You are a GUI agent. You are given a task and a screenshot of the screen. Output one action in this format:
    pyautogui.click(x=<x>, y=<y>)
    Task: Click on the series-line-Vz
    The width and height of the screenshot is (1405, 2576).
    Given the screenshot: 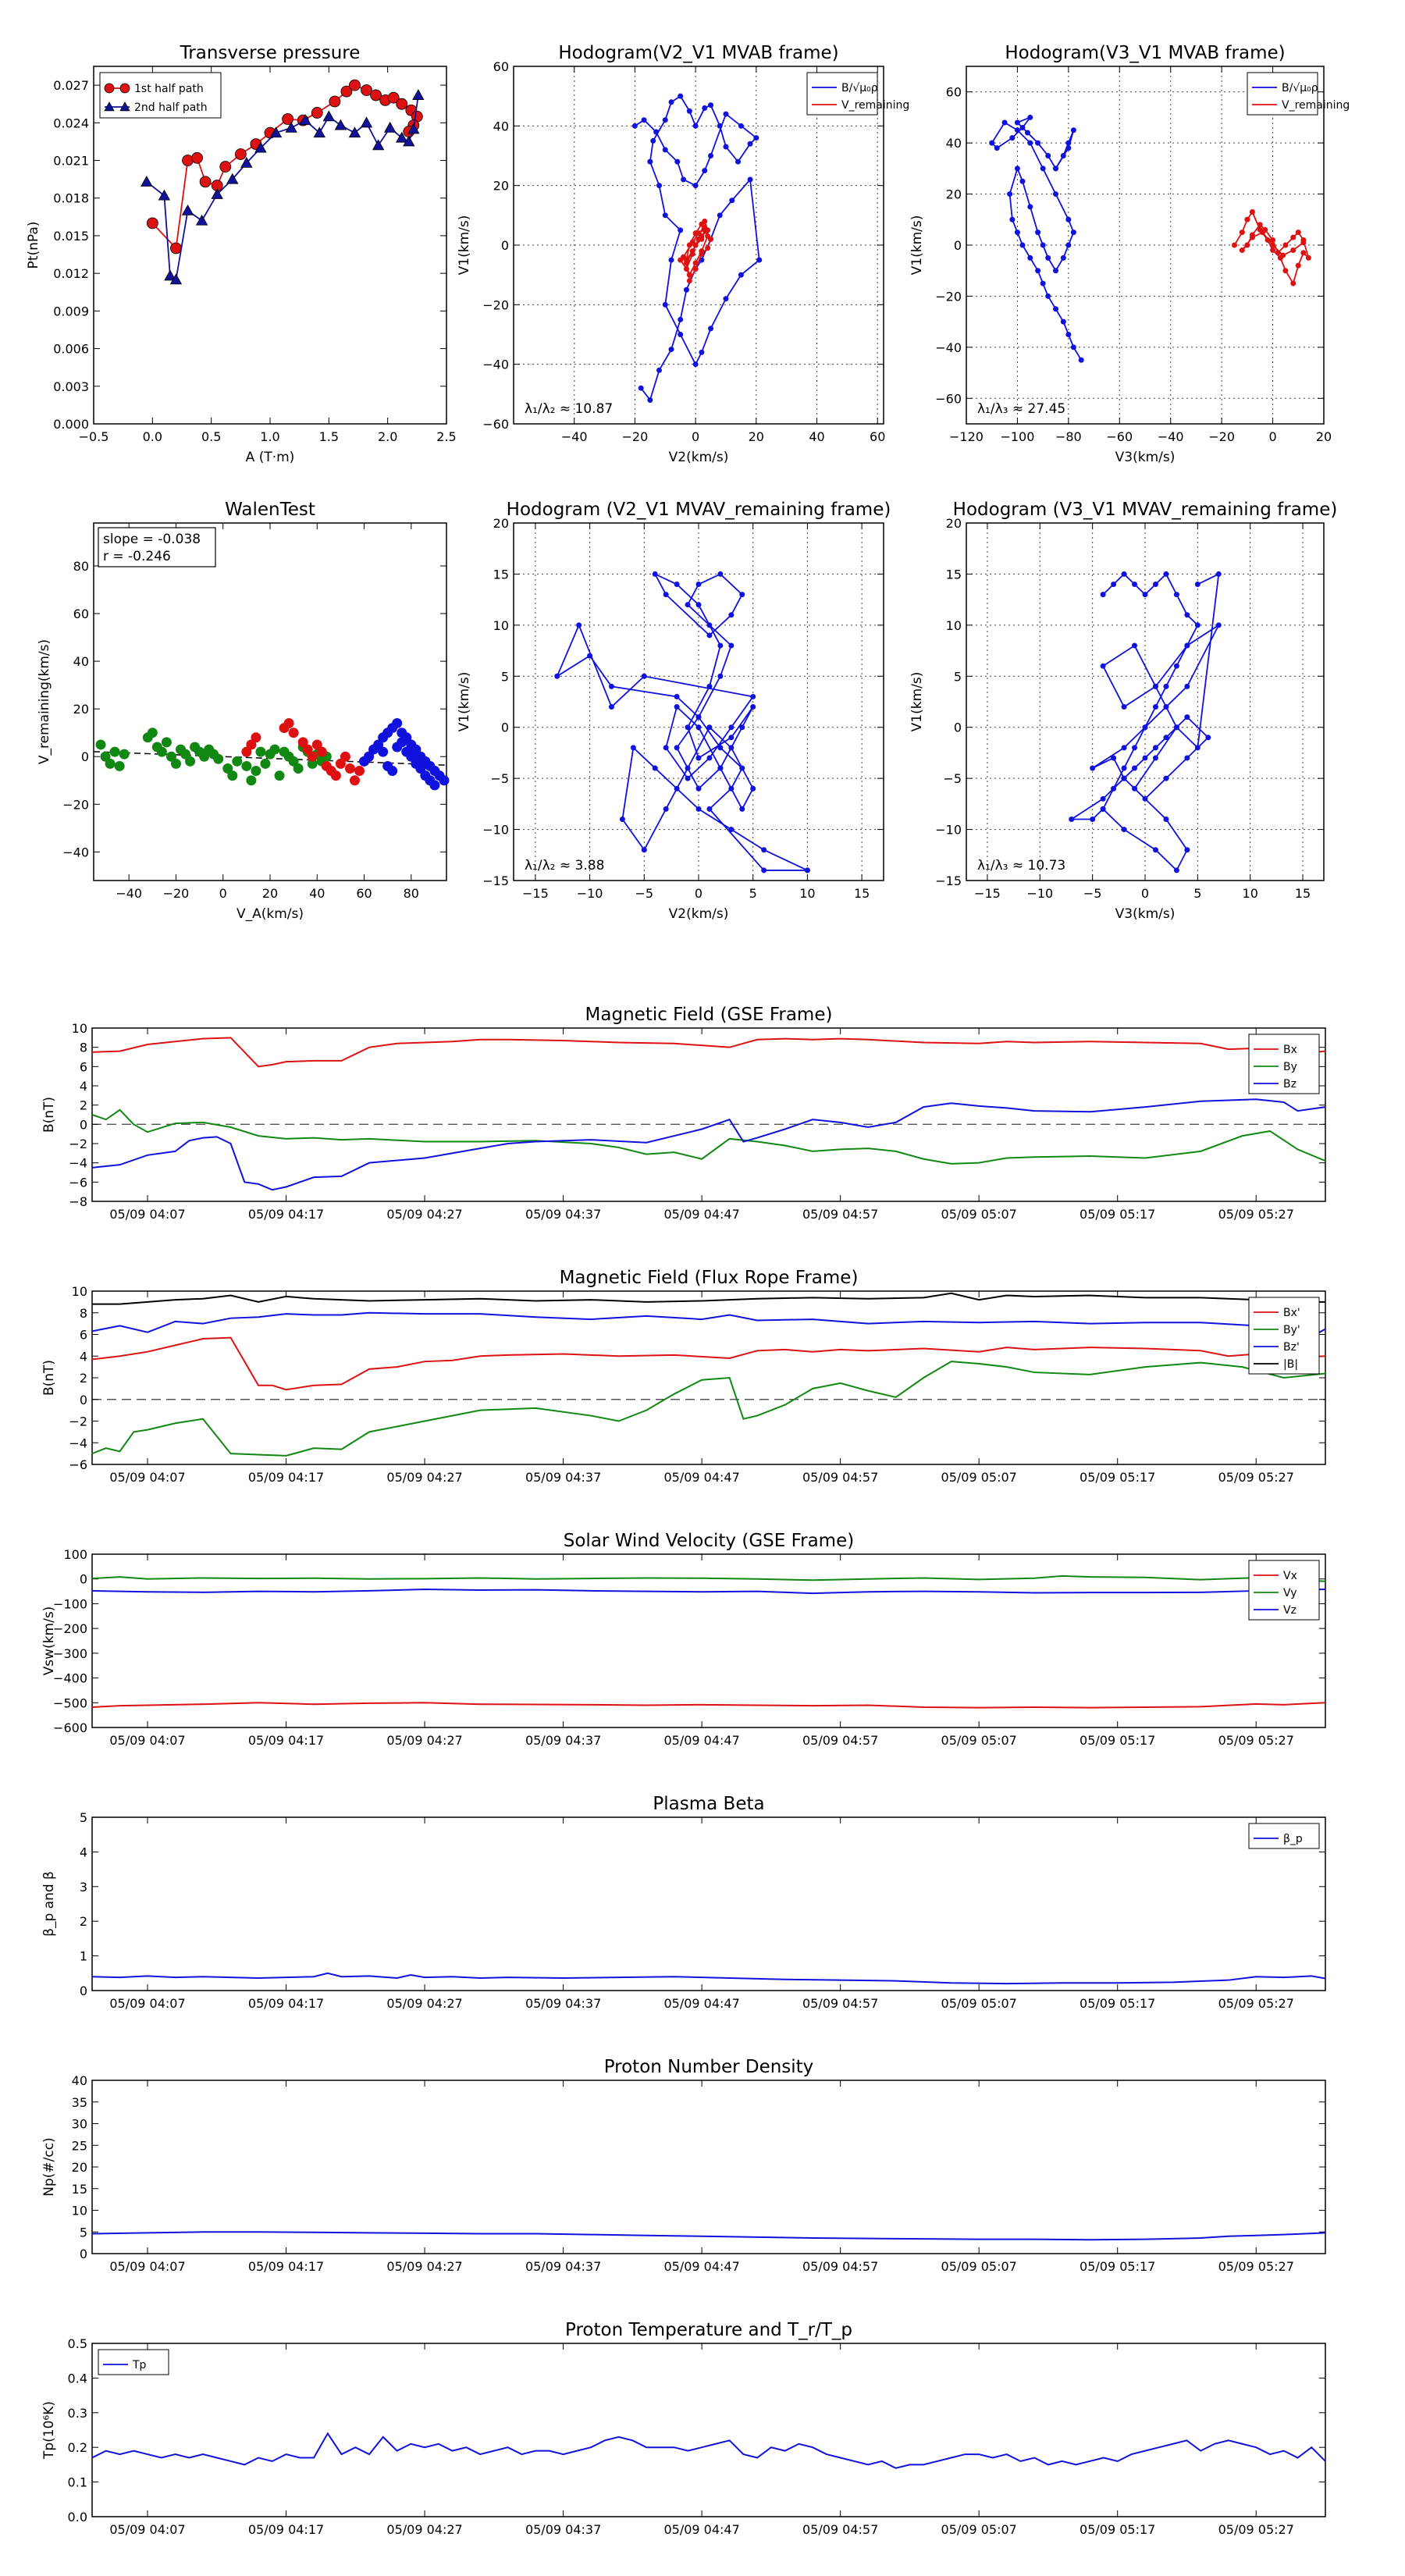 What is the action you would take?
    pyautogui.click(x=709, y=1592)
    